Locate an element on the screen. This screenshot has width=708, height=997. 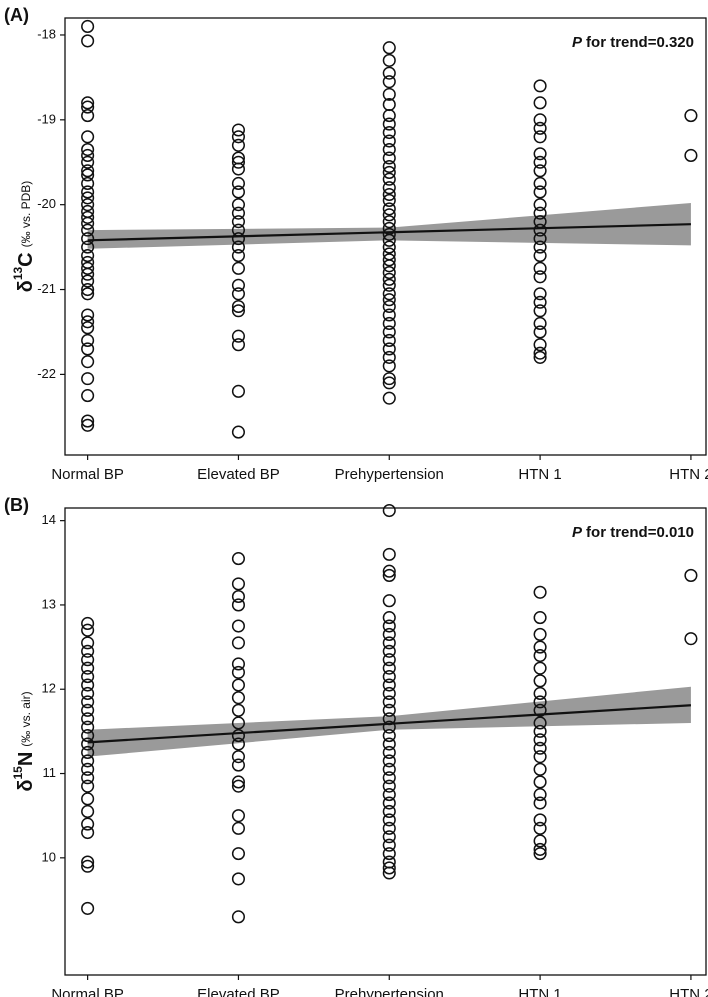
y-tick-label: 10 is located at coordinates (49, 856).